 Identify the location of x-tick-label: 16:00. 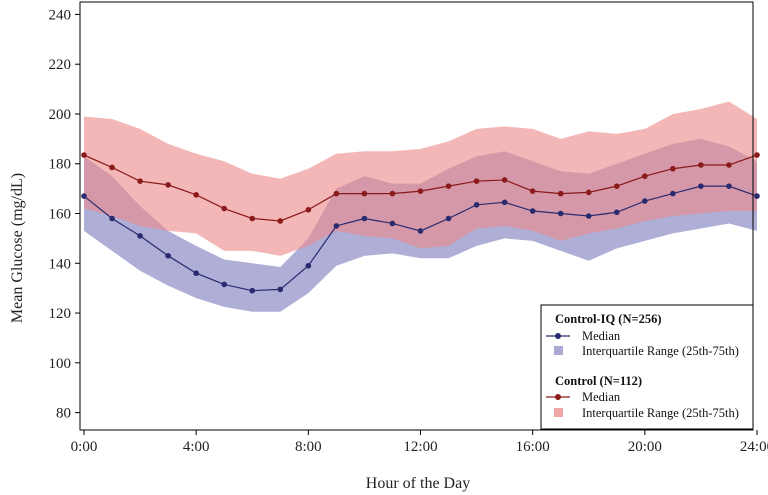
(533, 447).